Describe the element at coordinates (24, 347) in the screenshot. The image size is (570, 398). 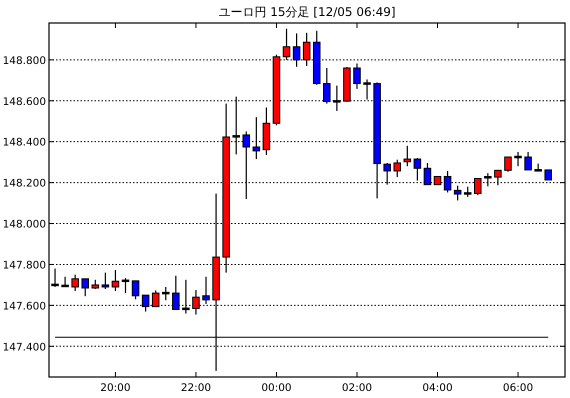
I see `y-tick-label: 147.400` at that location.